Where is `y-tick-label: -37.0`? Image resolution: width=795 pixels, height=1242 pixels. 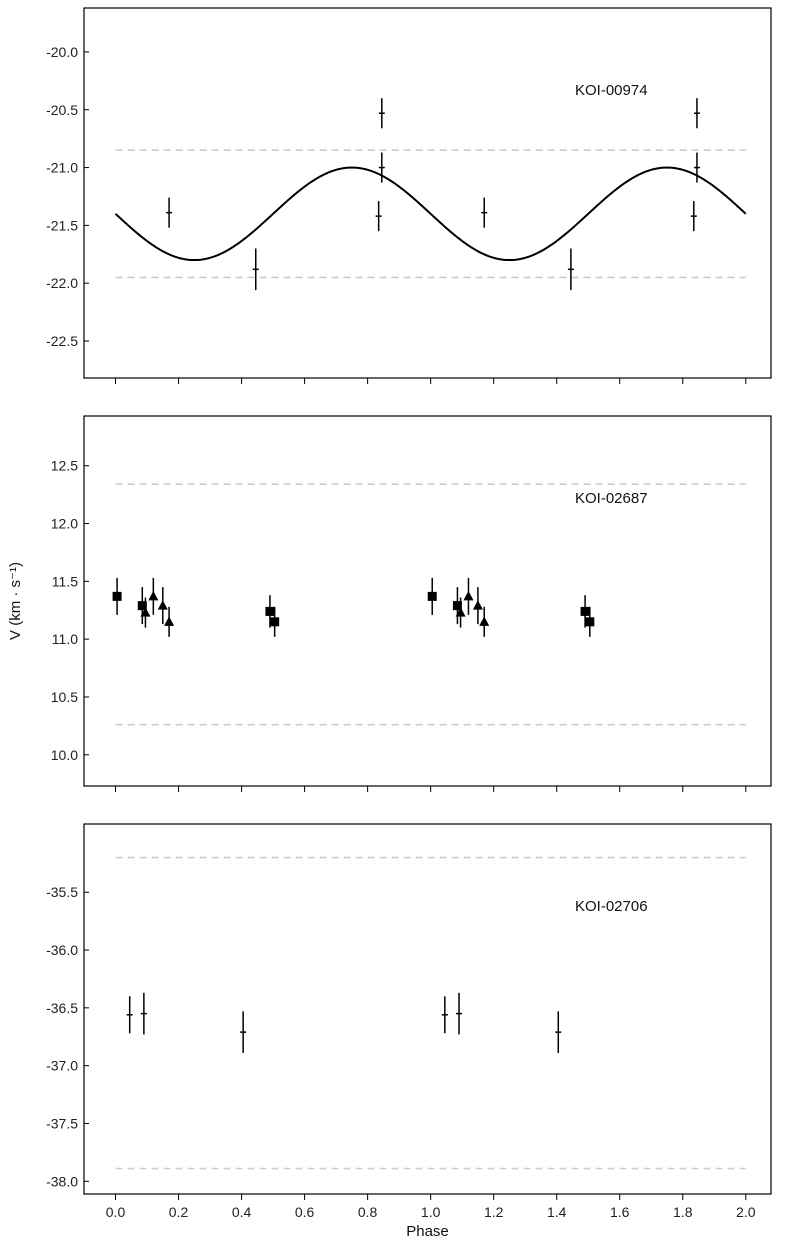 y-tick-label: -37.0 is located at coordinates (62, 1066).